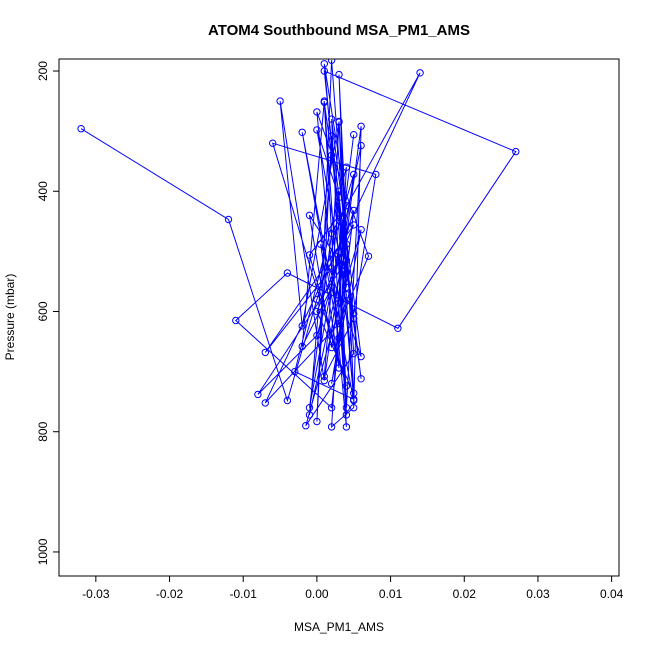 The width and height of the screenshot is (650, 650). I want to click on x-tick-label: 0.00, so click(317, 594).